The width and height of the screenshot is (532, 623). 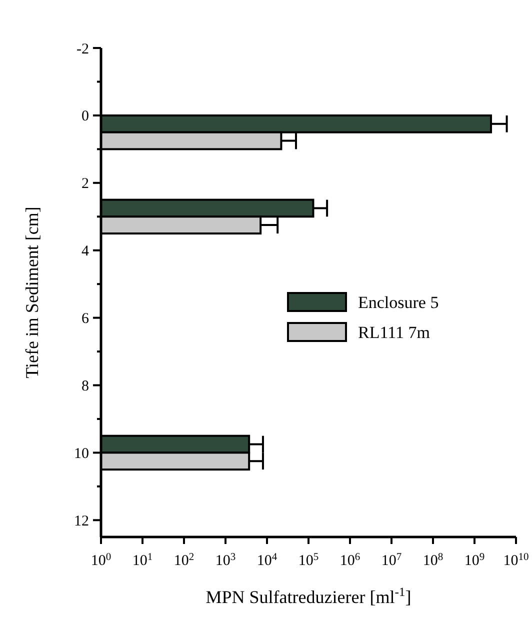 I want to click on x-tick-label: 10$^{10}$, so click(x=516, y=560).